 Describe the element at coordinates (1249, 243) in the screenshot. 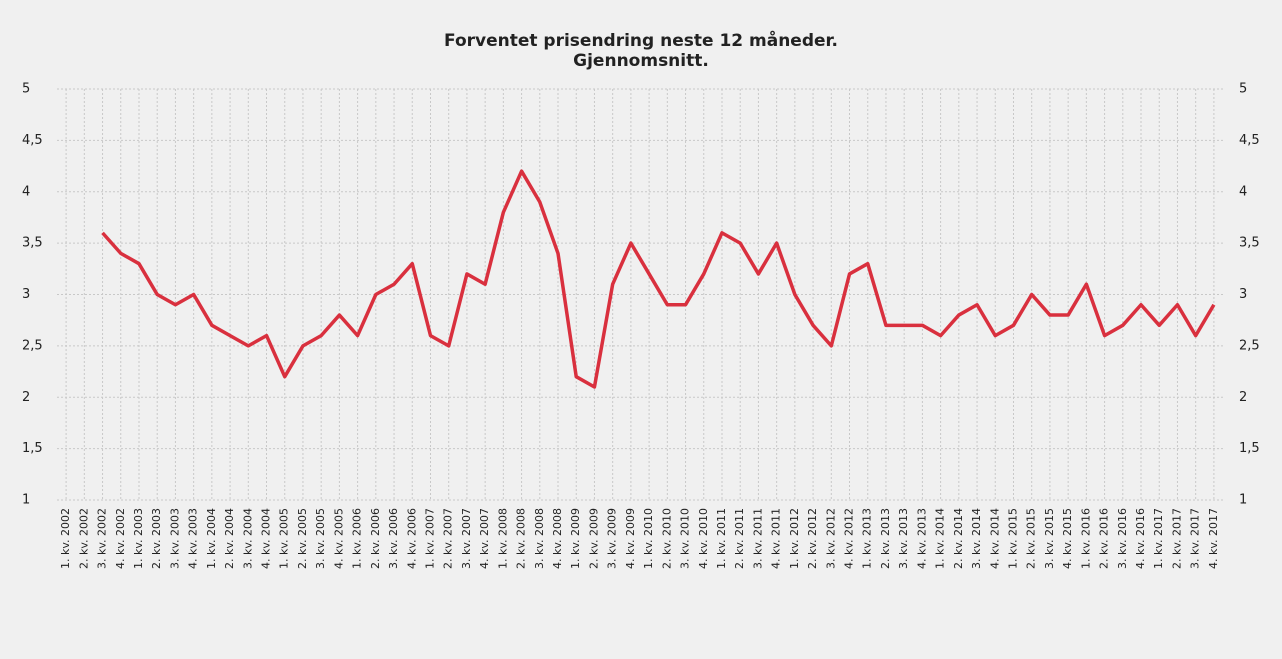

I see `y2-tick-label: 3,5` at that location.